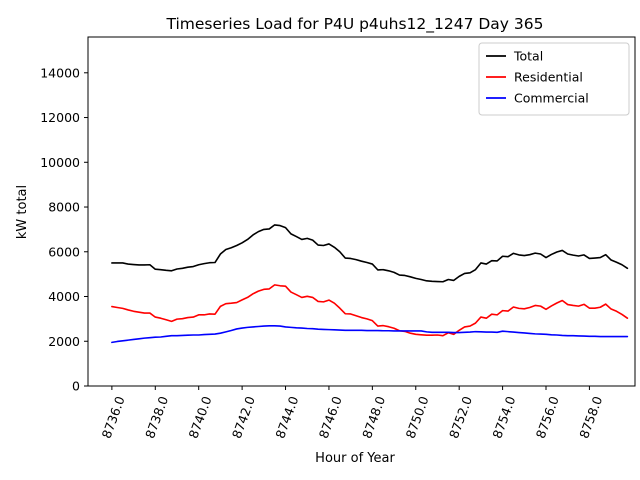 This screenshot has width=640, height=480. What do you see at coordinates (551, 98) in the screenshot?
I see `legend-label-commercial: Commercial` at bounding box center [551, 98].